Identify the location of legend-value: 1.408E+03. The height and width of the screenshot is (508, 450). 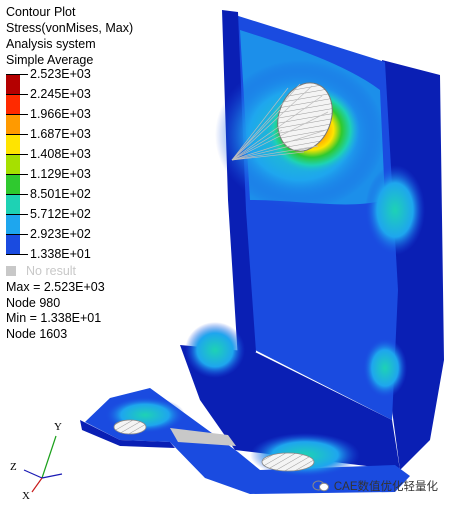
(60, 154).